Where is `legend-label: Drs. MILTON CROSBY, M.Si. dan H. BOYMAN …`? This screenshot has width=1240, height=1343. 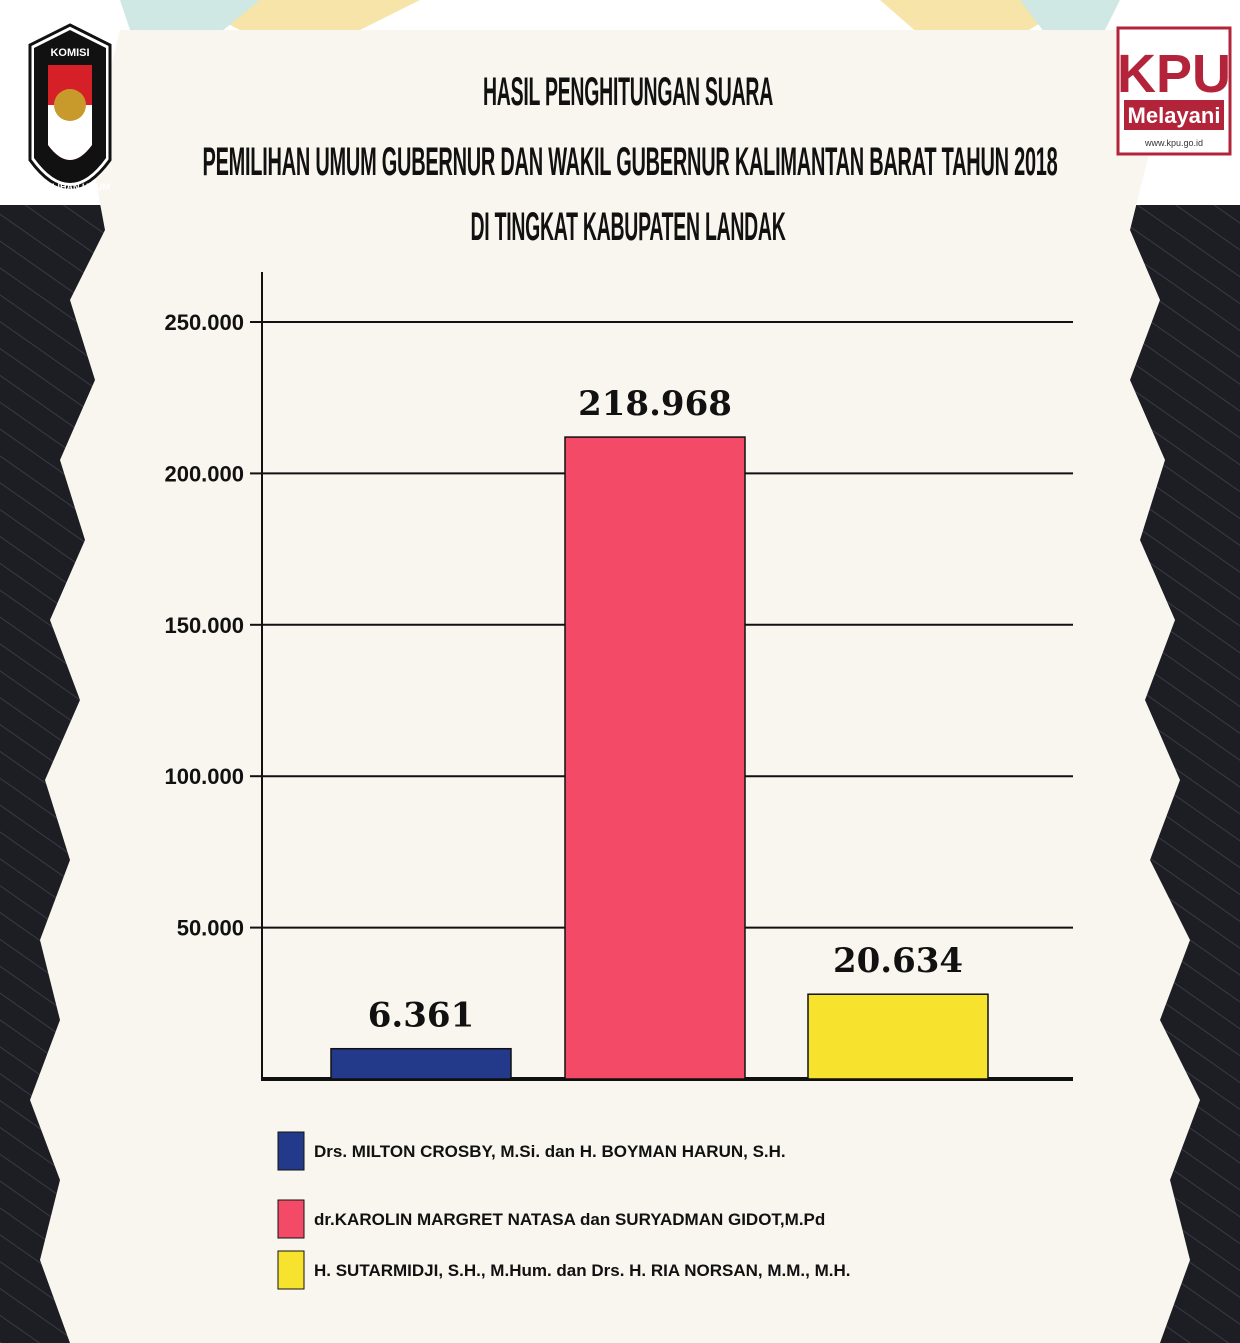 legend-label: Drs. MILTON CROSBY, M.Si. dan H. BOYMAN … is located at coordinates (550, 1151).